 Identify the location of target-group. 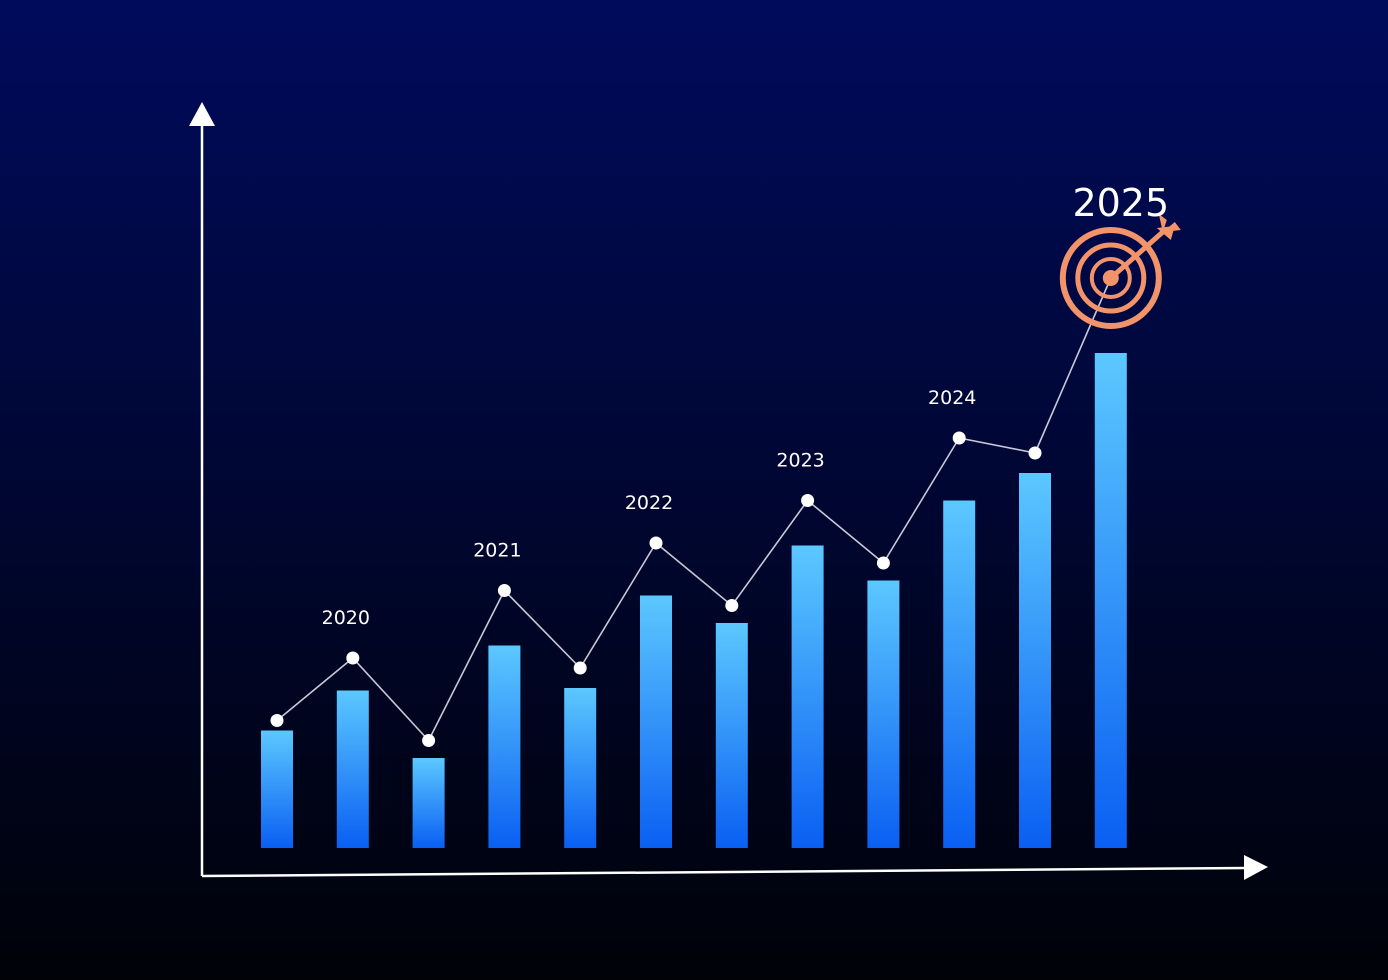
(1120, 271).